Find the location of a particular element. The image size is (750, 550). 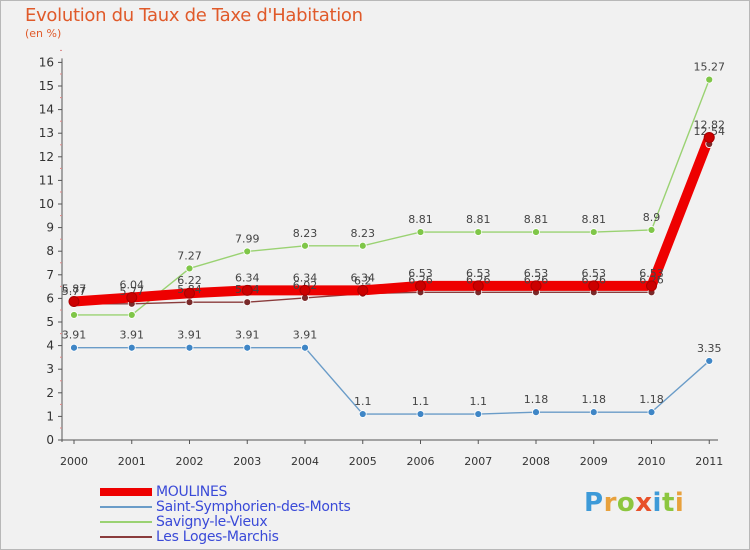

y-tick-label: 3 is located at coordinates (50, 369).